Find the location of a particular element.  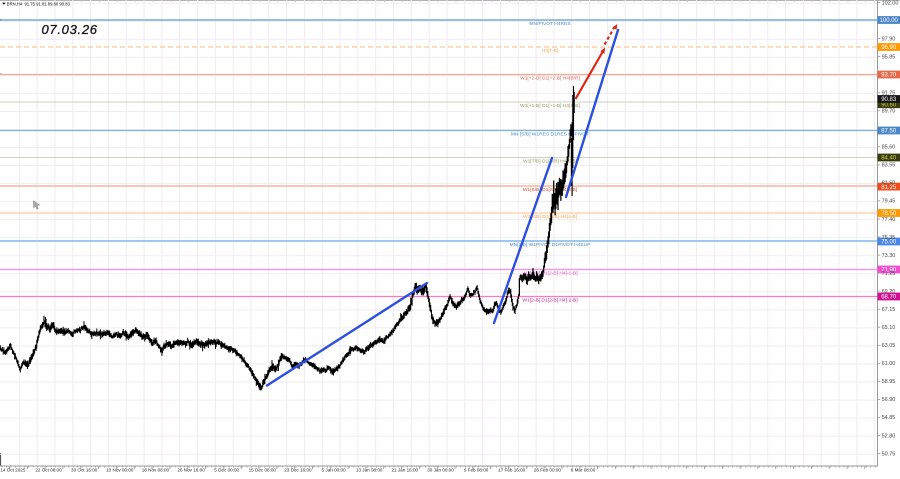

svg-text: 95.85 is located at coordinates (889, 57).